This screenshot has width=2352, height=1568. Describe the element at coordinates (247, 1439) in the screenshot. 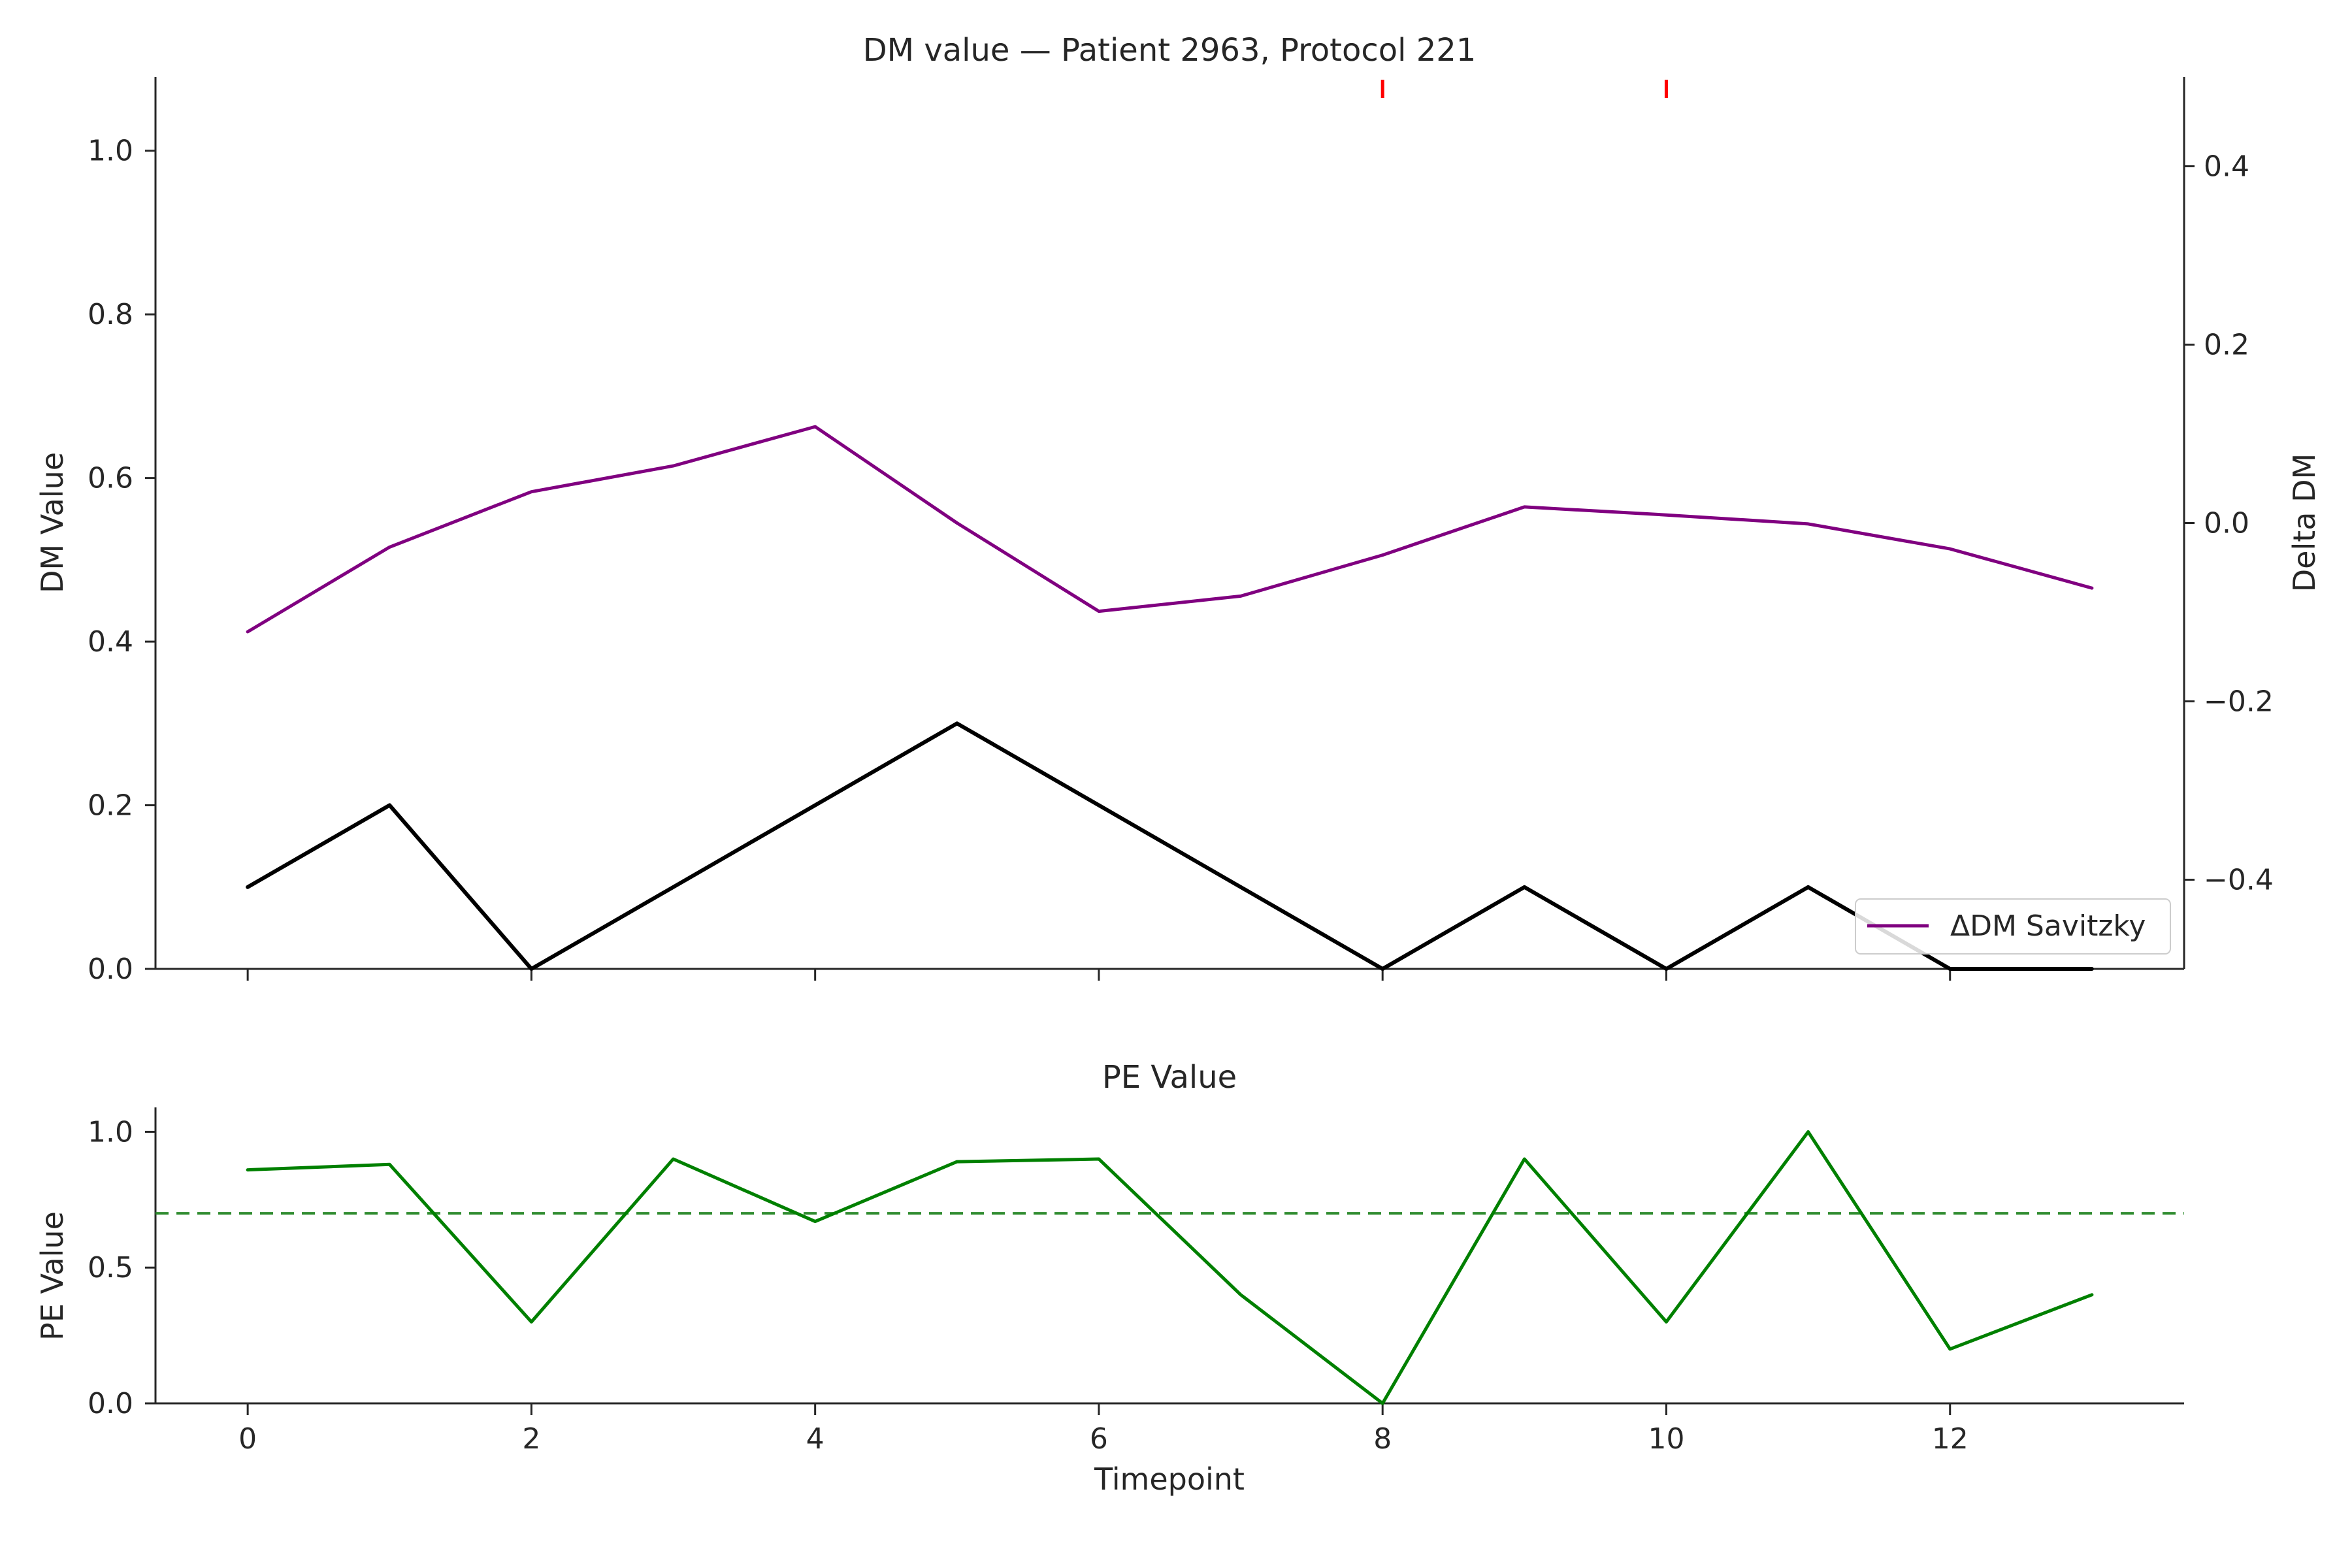

I see `bottom-x-tick-label: 0` at that location.